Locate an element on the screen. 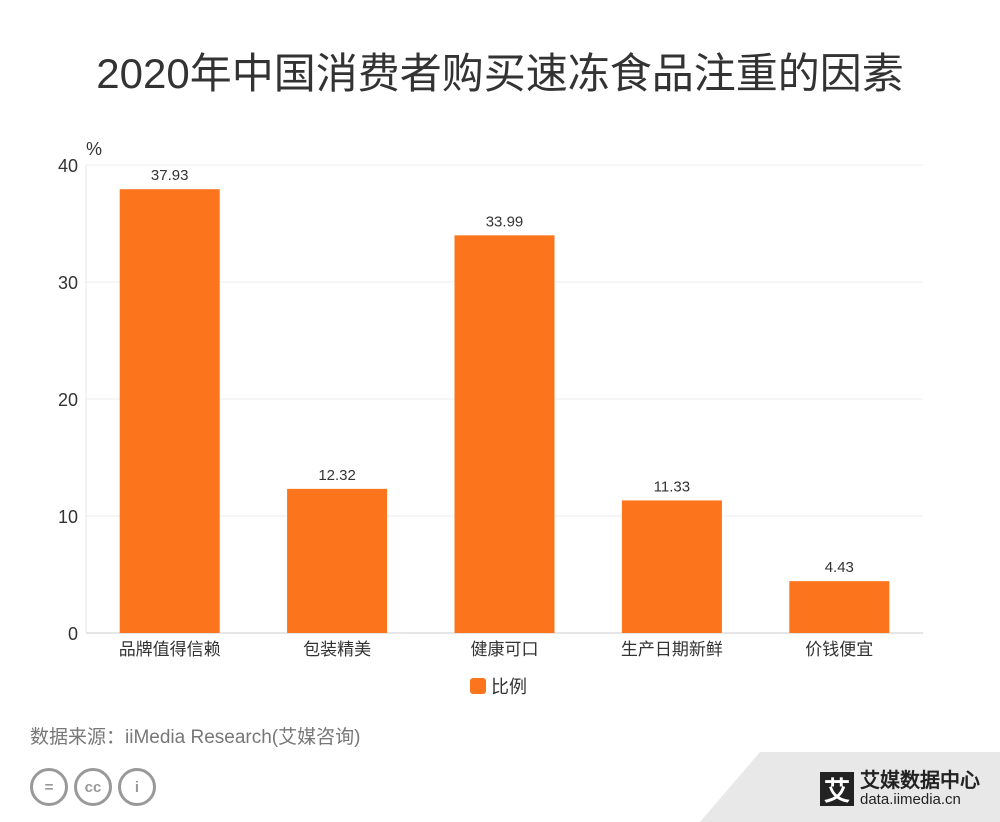 This screenshot has width=1000, height=822. equals-icon: = is located at coordinates (49, 787).